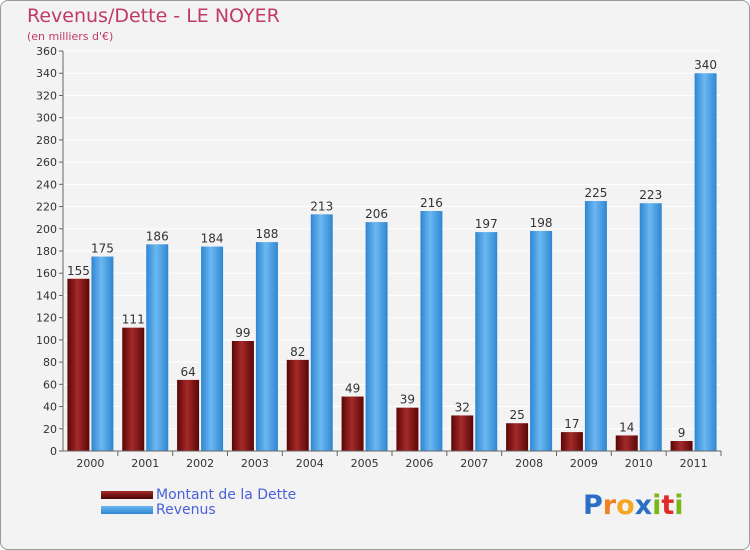 The height and width of the screenshot is (550, 750). I want to click on data-label-debt: 17, so click(571, 424).